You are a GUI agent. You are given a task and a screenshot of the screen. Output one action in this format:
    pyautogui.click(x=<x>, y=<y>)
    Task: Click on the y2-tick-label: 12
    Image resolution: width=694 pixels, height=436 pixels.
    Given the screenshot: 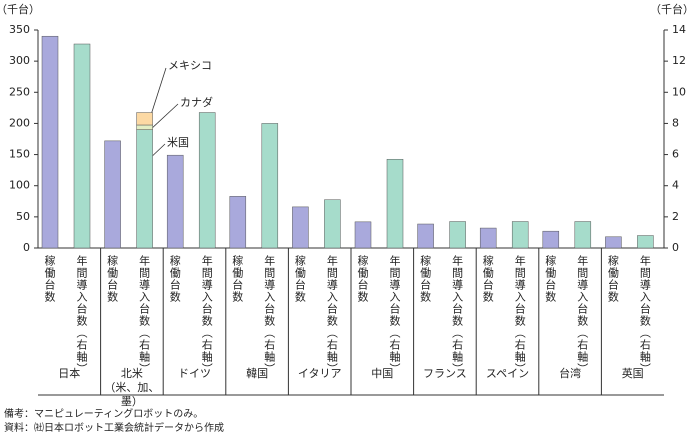 What is the action you would take?
    pyautogui.click(x=679, y=60)
    